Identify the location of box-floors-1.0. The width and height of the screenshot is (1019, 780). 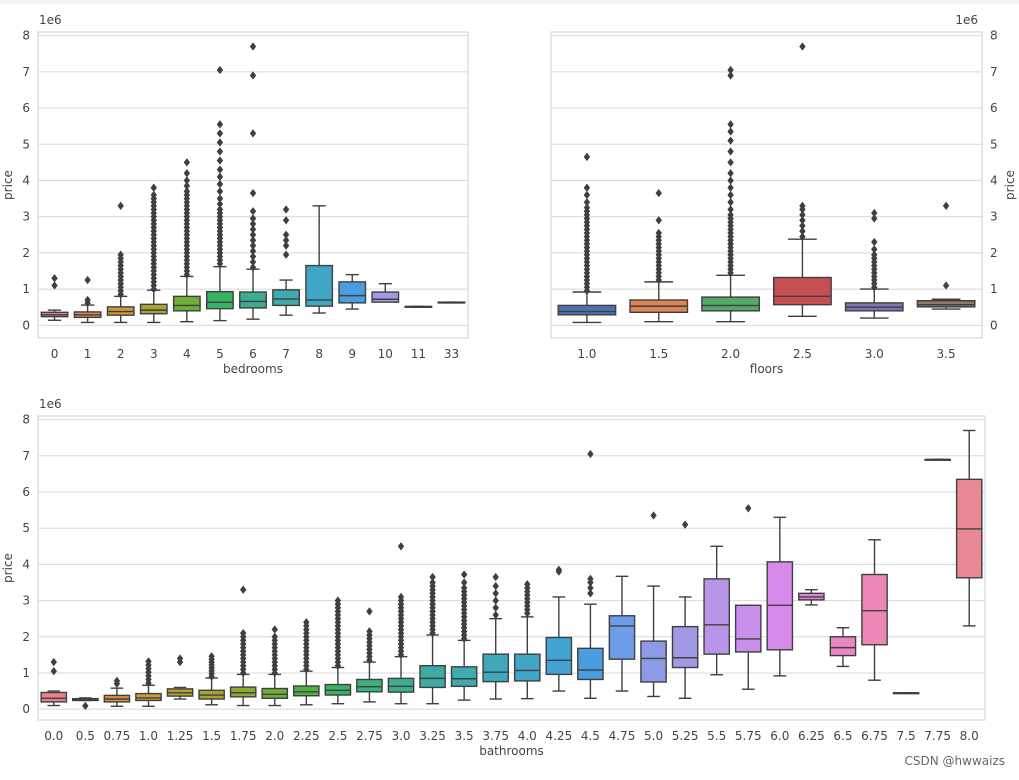
(587, 238).